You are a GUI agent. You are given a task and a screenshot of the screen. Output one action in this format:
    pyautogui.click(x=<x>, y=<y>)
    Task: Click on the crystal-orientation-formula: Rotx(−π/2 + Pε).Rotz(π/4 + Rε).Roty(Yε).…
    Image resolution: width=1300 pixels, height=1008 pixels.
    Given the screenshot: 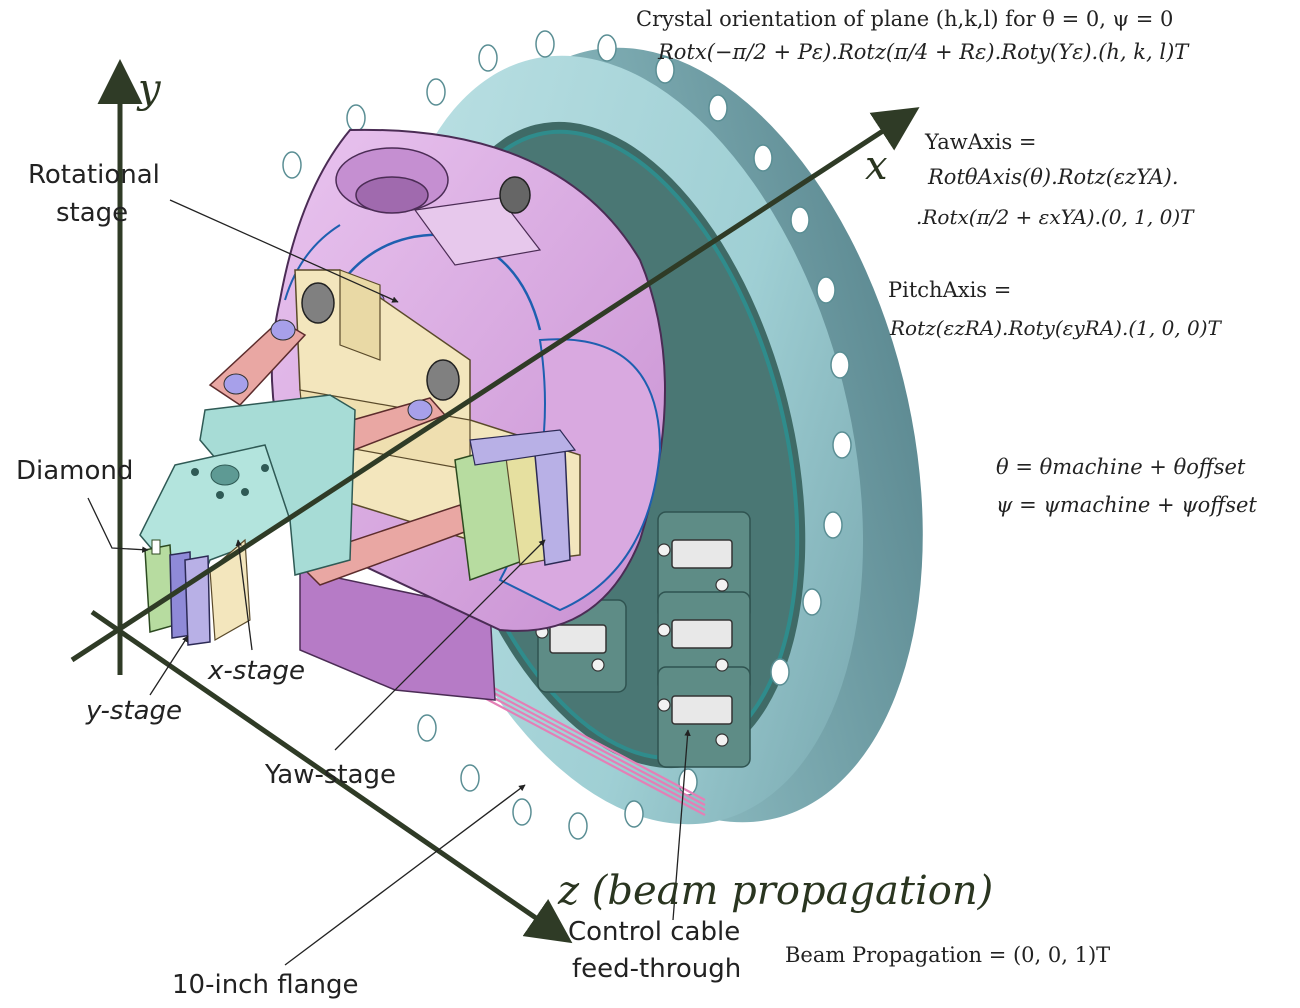 What is the action you would take?
    pyautogui.click(x=923, y=52)
    